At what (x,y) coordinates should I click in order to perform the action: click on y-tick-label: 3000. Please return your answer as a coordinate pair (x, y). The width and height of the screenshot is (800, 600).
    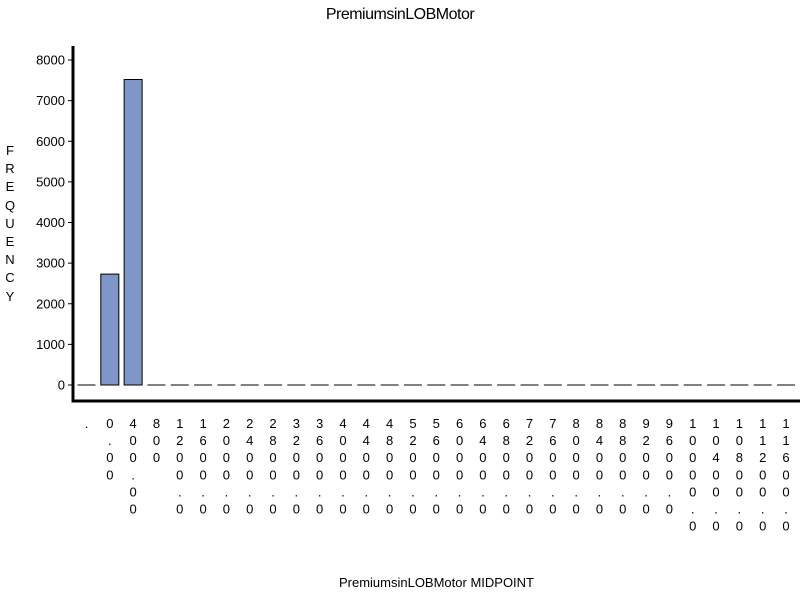
    Looking at the image, I should click on (50, 263).